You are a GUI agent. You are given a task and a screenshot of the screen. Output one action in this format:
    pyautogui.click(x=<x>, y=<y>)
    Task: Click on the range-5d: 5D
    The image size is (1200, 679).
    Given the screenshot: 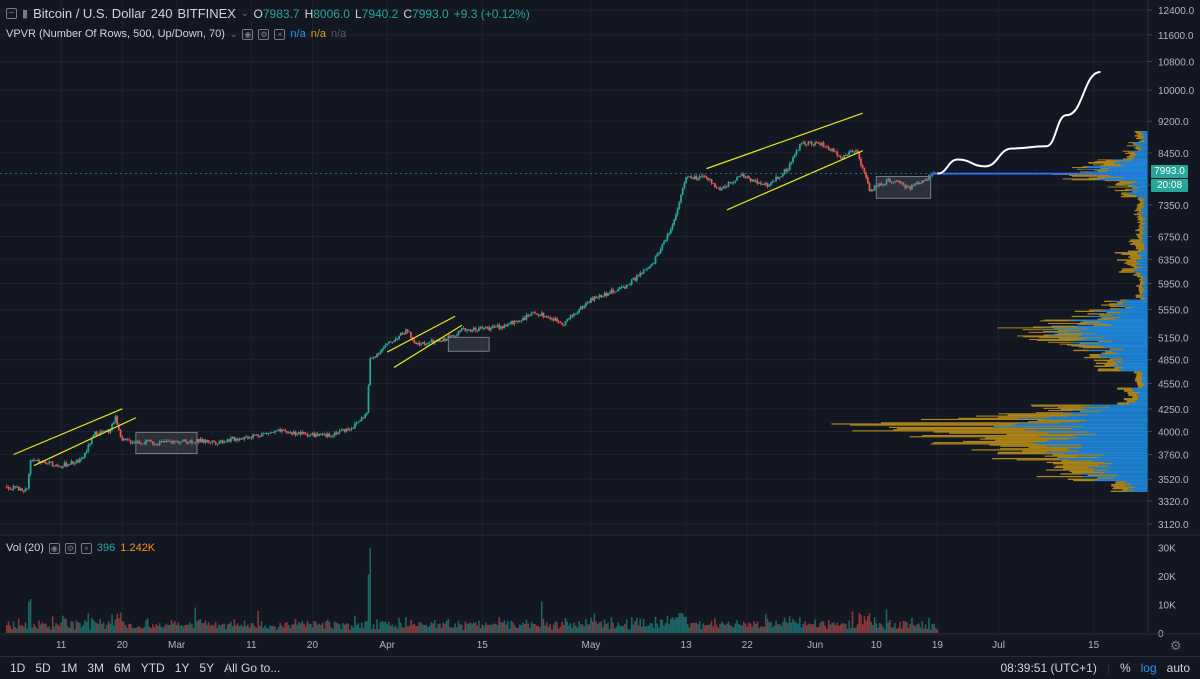 What is the action you would take?
    pyautogui.click(x=43, y=668)
    